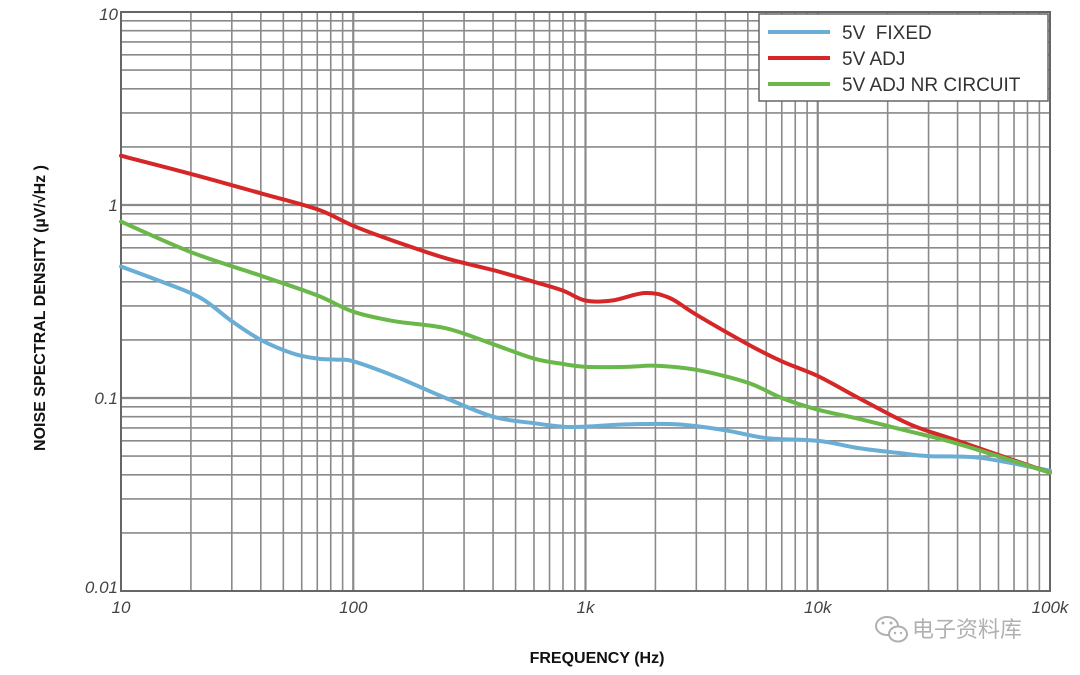  What do you see at coordinates (108, 14) in the screenshot?
I see `y-tick-label: 10` at bounding box center [108, 14].